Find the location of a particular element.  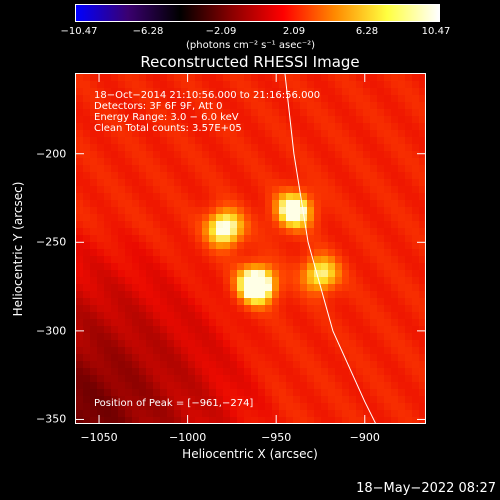

annotation-energy-range: Energy Range: 3.0 − 6.0 keV is located at coordinates (166, 117).